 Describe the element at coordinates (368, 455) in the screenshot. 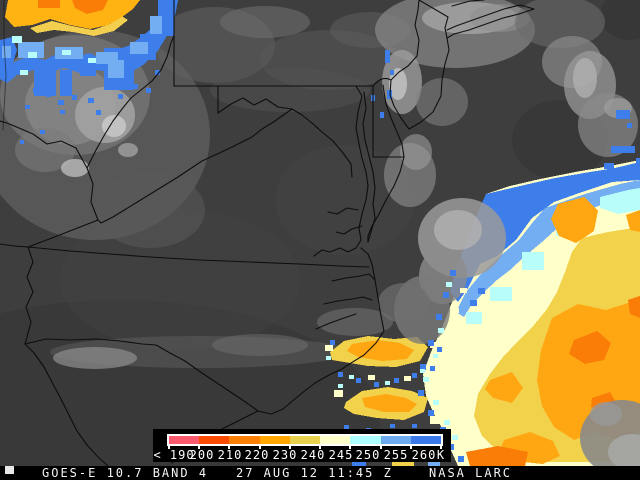

I see `colorbar-label: 250` at that location.